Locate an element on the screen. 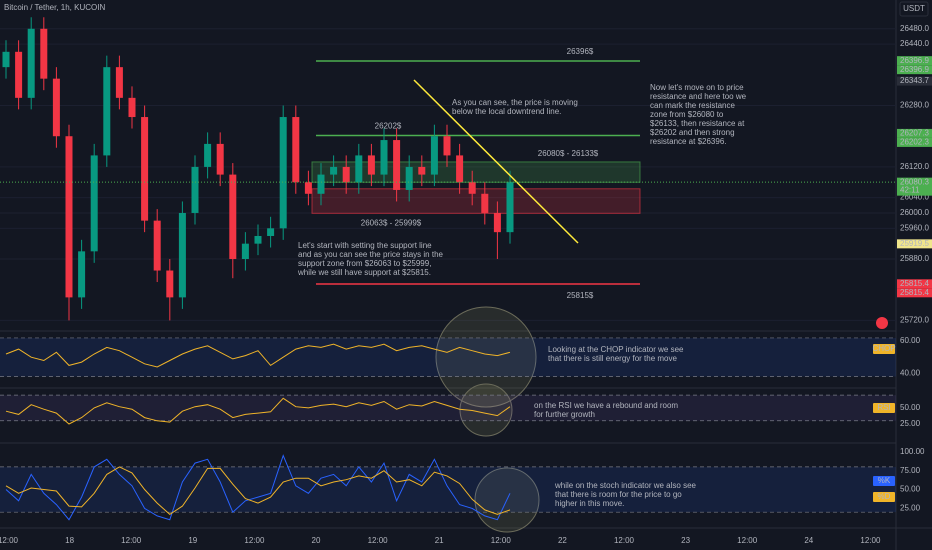  price-tag-label: 26080.3 is located at coordinates (914, 181).